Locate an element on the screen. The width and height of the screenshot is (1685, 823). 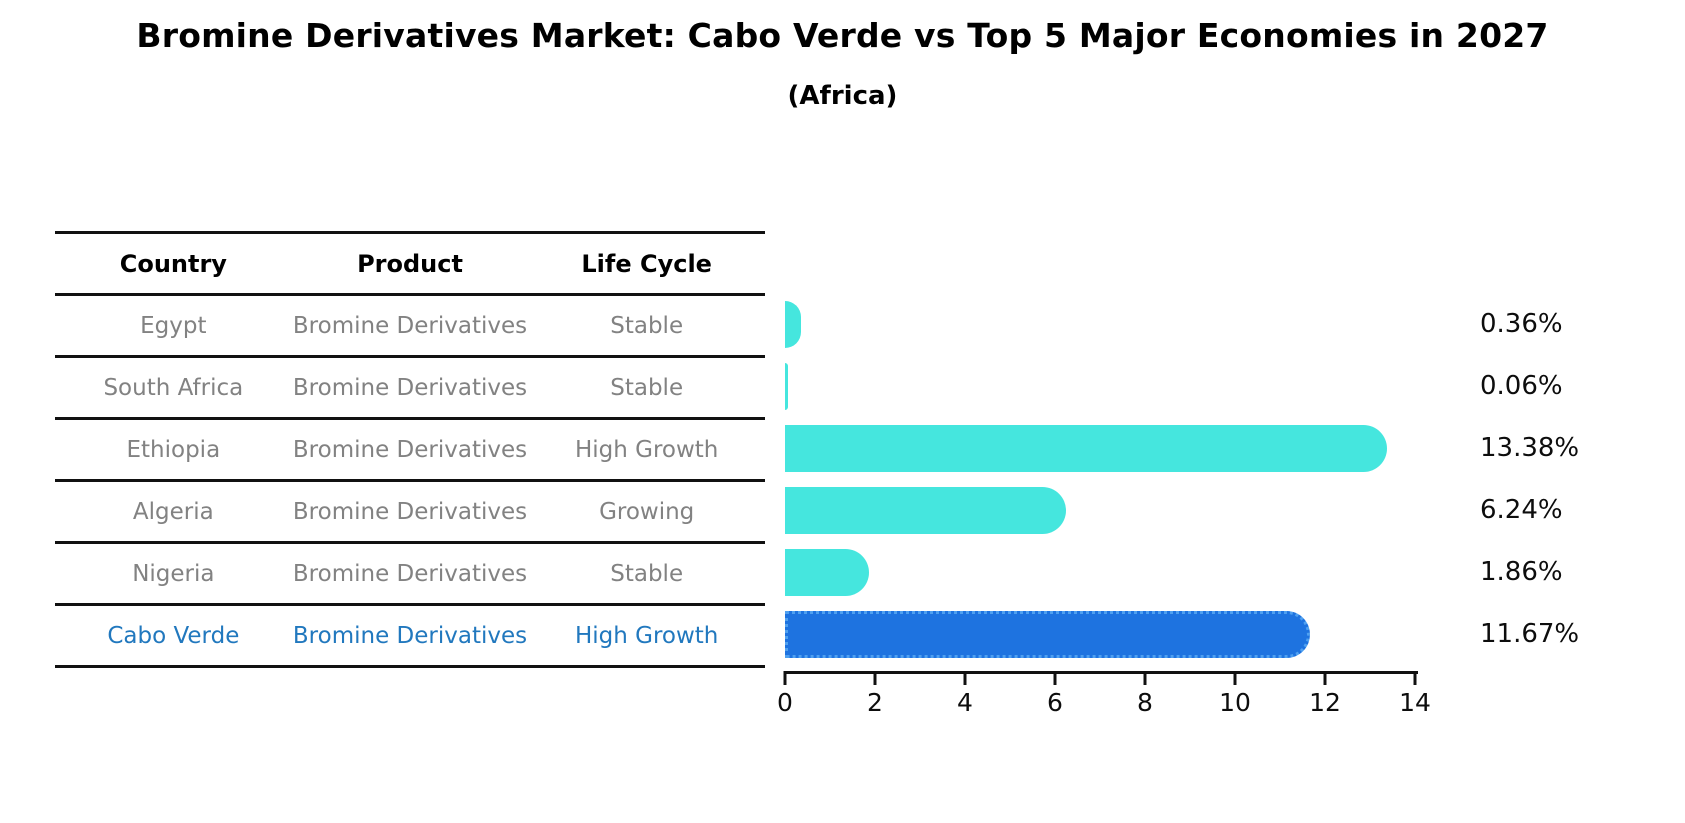
bar-algeria is located at coordinates (925, 510).